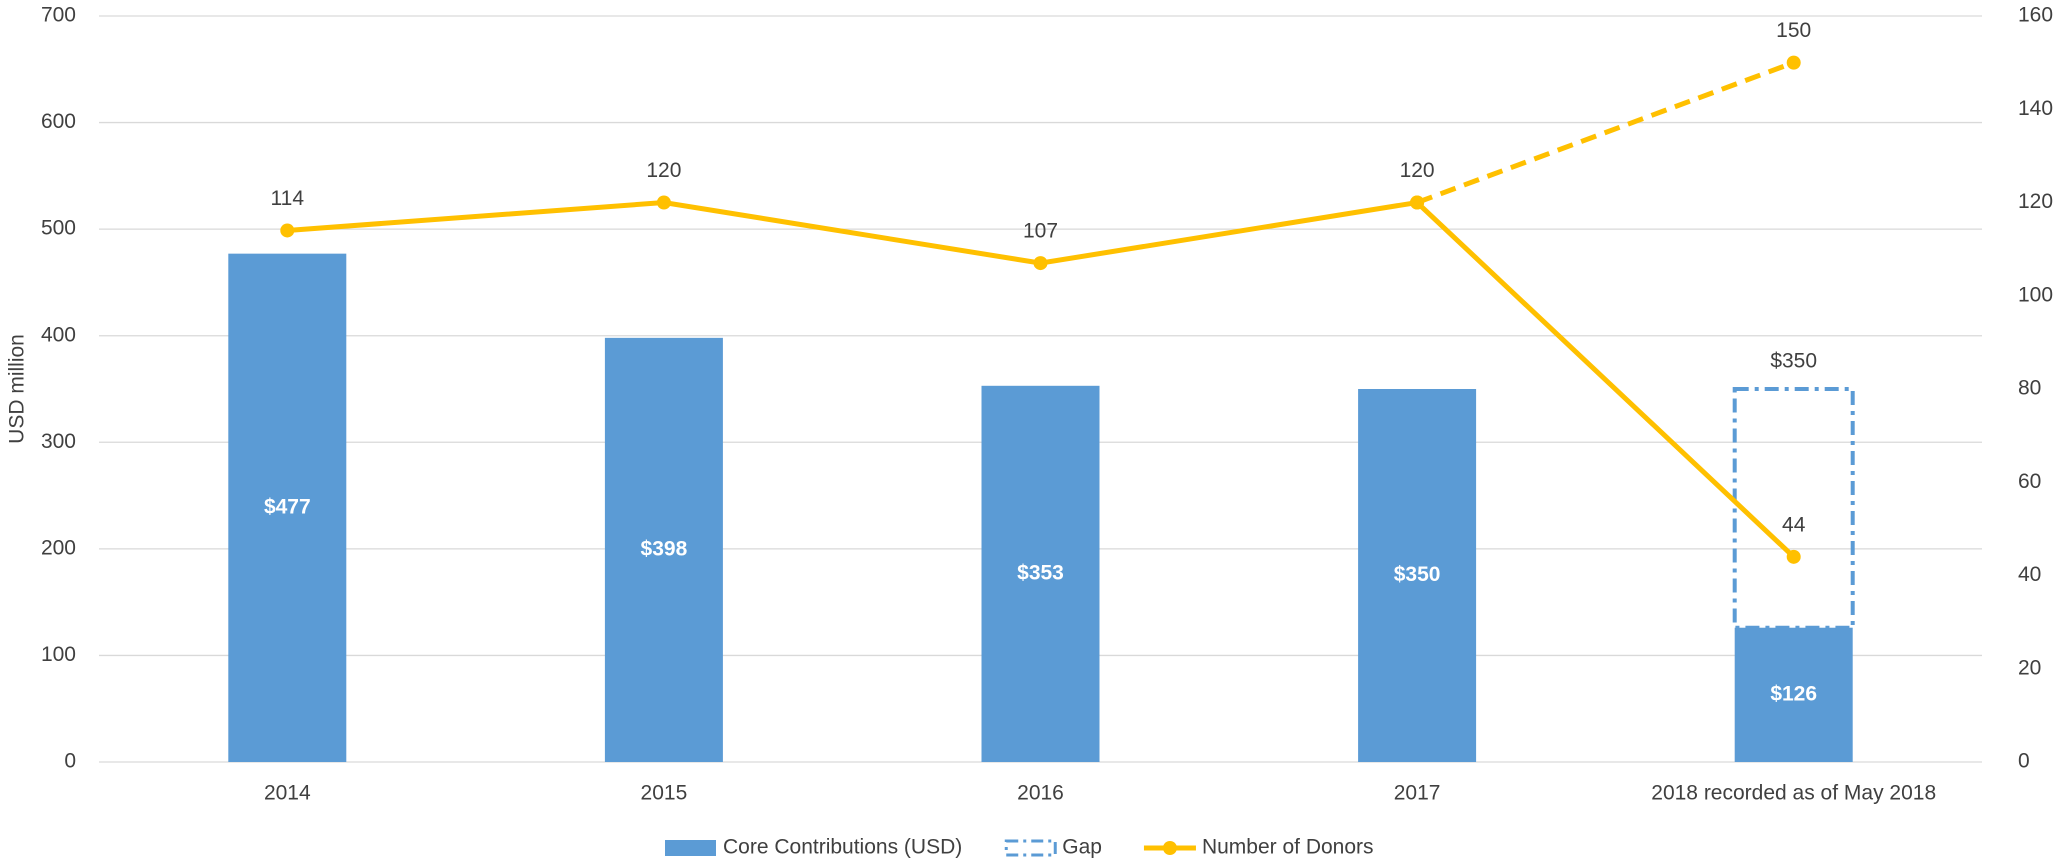 This screenshot has height=865, width=2061. Describe the element at coordinates (58, 547) in the screenshot. I see `y-tick-label: 200` at that location.